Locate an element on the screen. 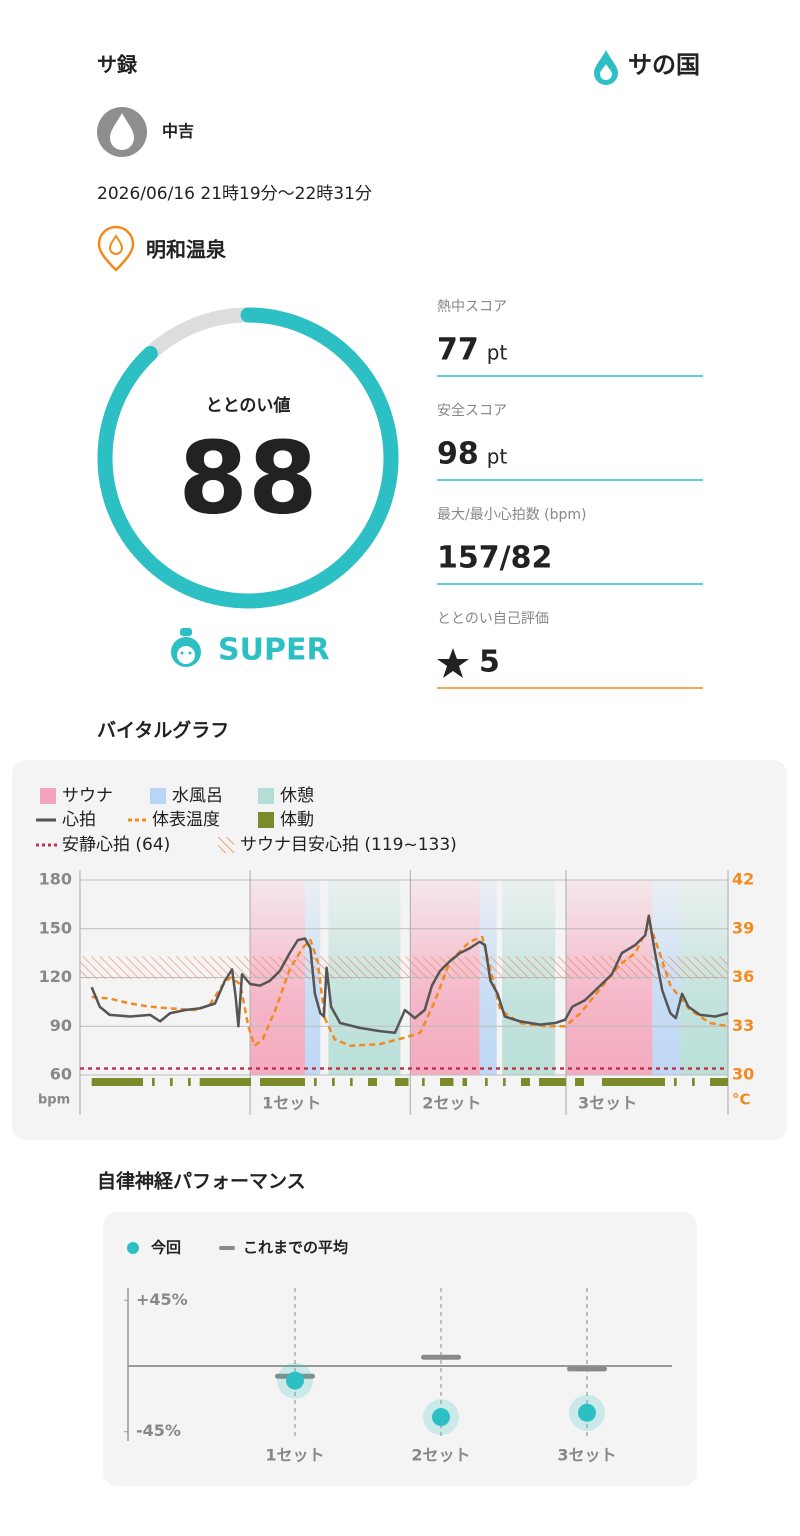  legend-label: これまでの平均 is located at coordinates (295, 1248).